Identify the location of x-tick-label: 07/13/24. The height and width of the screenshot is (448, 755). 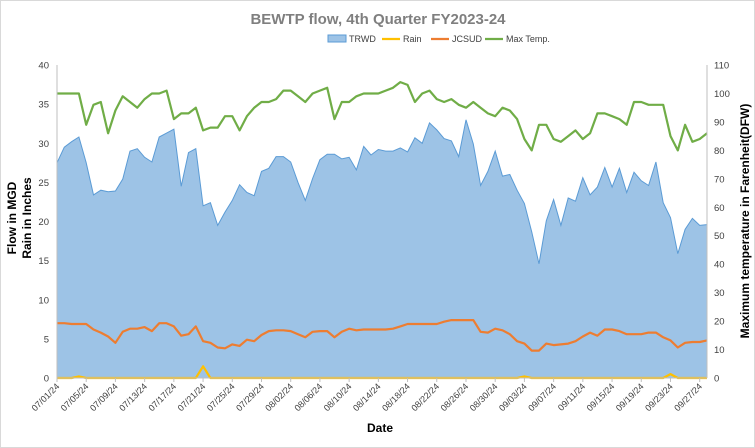
(133, 397).